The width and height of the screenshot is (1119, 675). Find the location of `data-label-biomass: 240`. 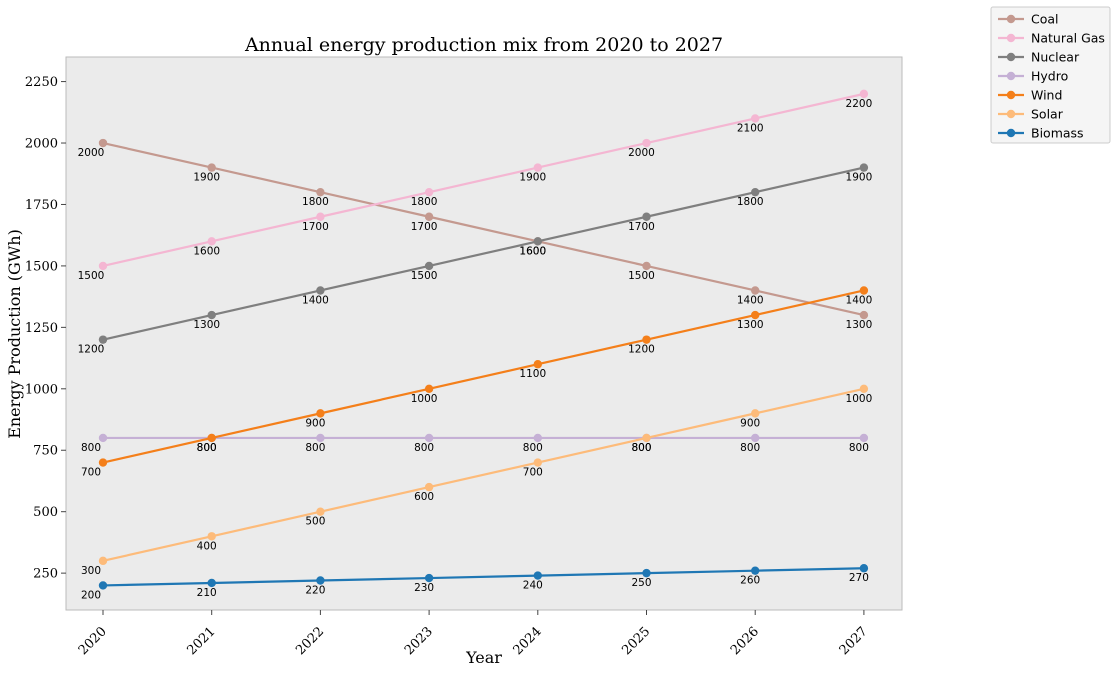

data-label-biomass: 240 is located at coordinates (533, 586).